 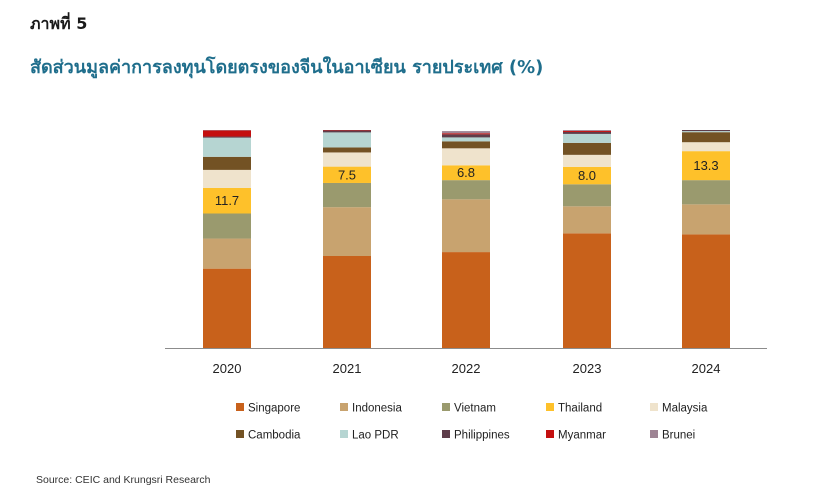 I want to click on bar-vietnam-2023, so click(x=587, y=195).